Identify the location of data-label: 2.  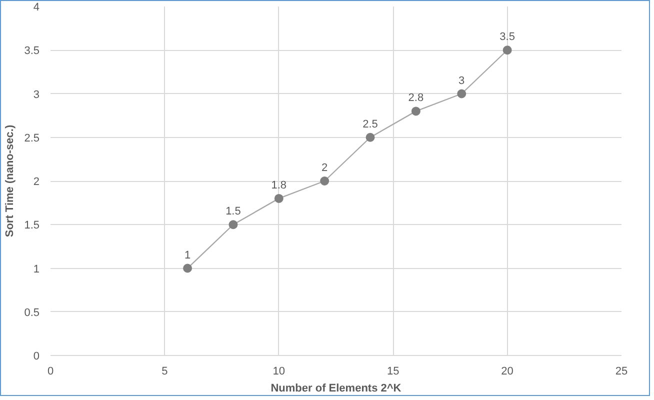
(325, 168).